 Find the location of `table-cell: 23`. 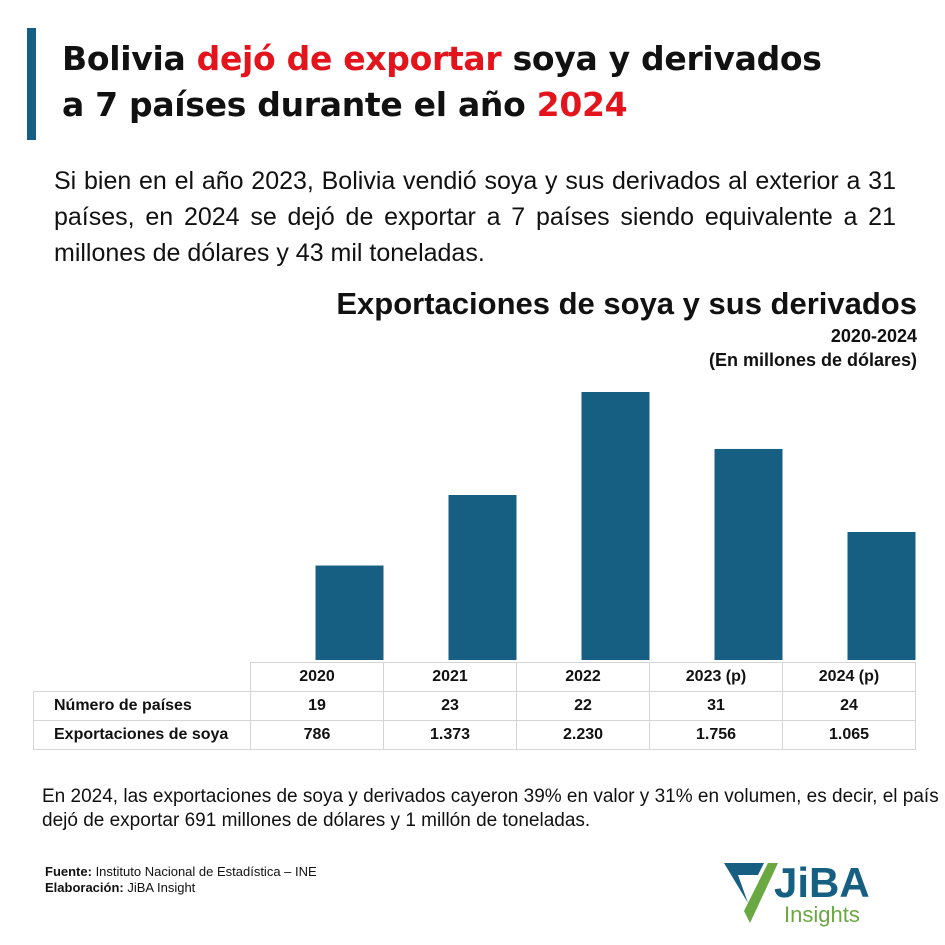

table-cell: 23 is located at coordinates (450, 706).